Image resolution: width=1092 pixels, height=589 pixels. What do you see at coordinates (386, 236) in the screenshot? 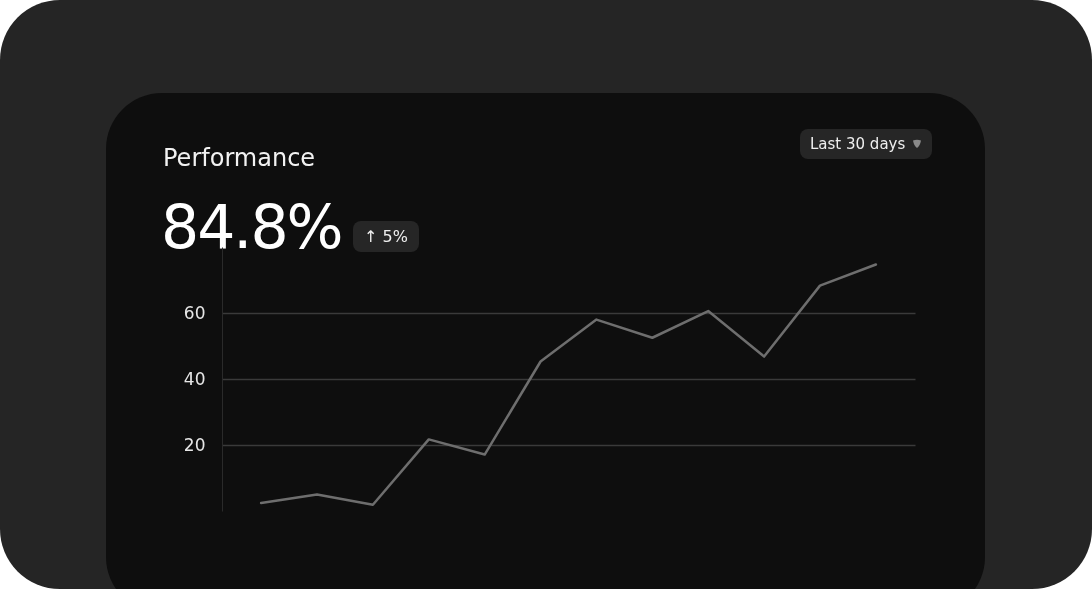
I see `text: ↑ 5%` at bounding box center [386, 236].